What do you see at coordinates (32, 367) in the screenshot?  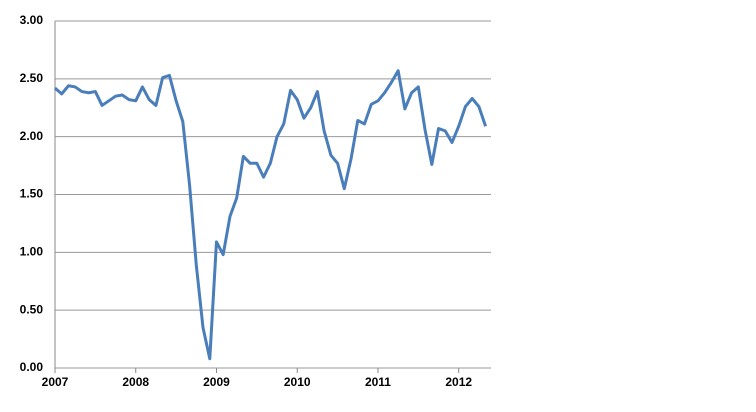 I see `y-tick-label: 0.00` at bounding box center [32, 367].